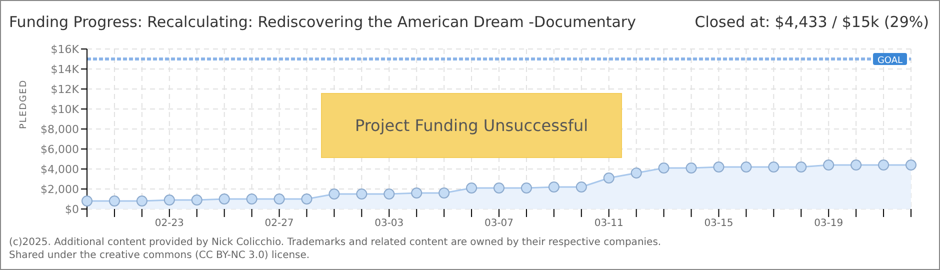 This screenshot has height=270, width=940. I want to click on y-tick-label: $16K, so click(65, 49).